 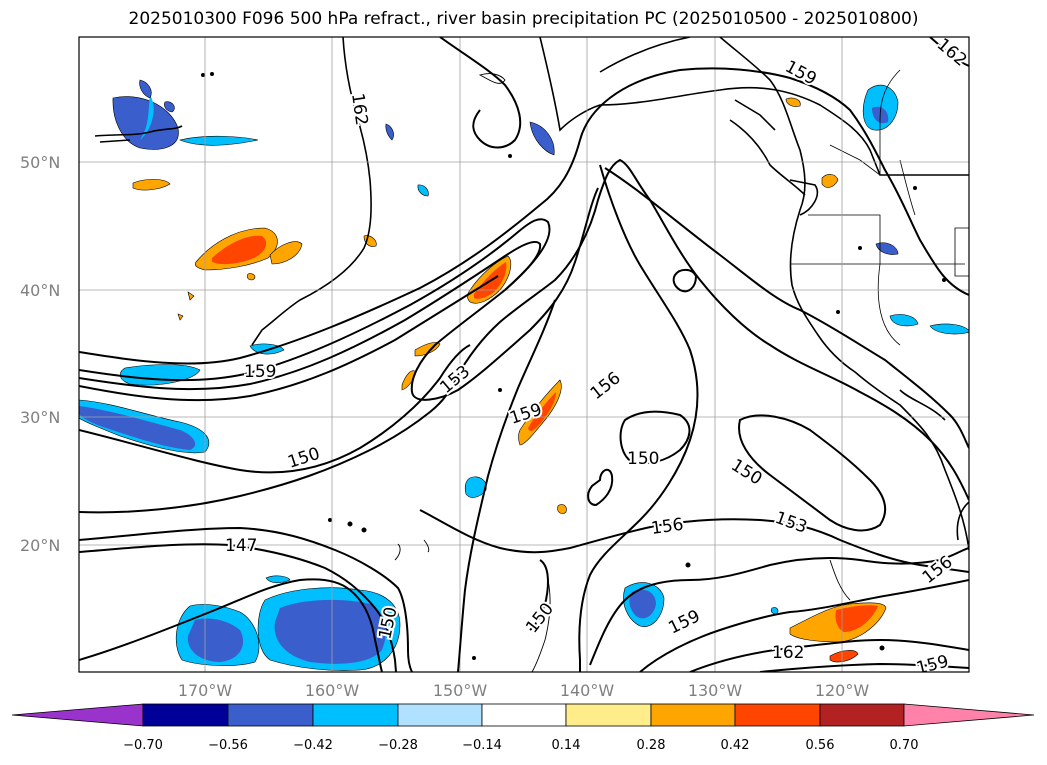 I want to click on lon-label: 120°W, so click(x=842, y=690).